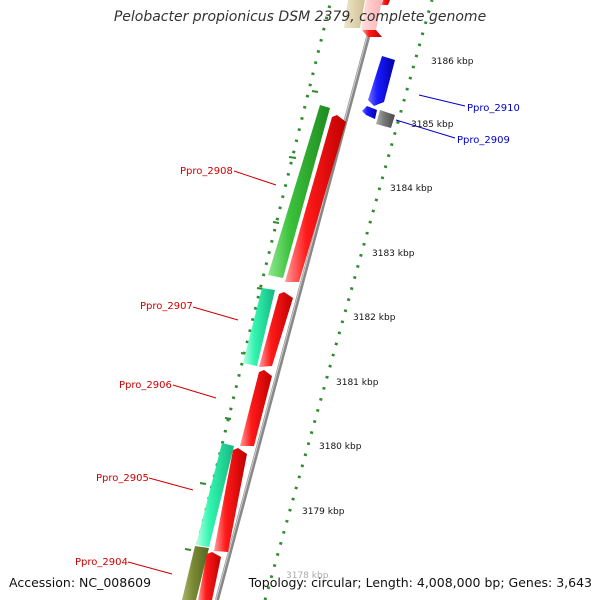 The image size is (600, 600). What do you see at coordinates (230, 500) in the screenshot?
I see `gene-ppro-2905-arrow` at bounding box center [230, 500].